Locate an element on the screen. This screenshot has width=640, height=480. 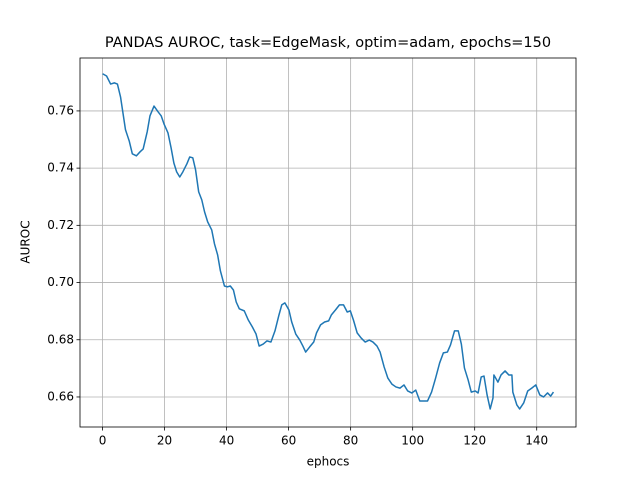
y-tick-label: 0.70 is located at coordinates (60, 282).